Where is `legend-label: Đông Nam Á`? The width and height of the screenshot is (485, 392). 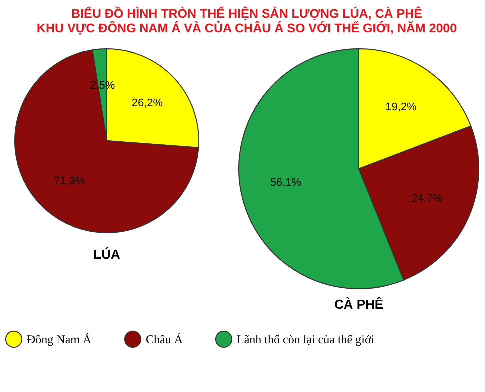
legend-label: Đông Nam Á is located at coordinates (59, 339).